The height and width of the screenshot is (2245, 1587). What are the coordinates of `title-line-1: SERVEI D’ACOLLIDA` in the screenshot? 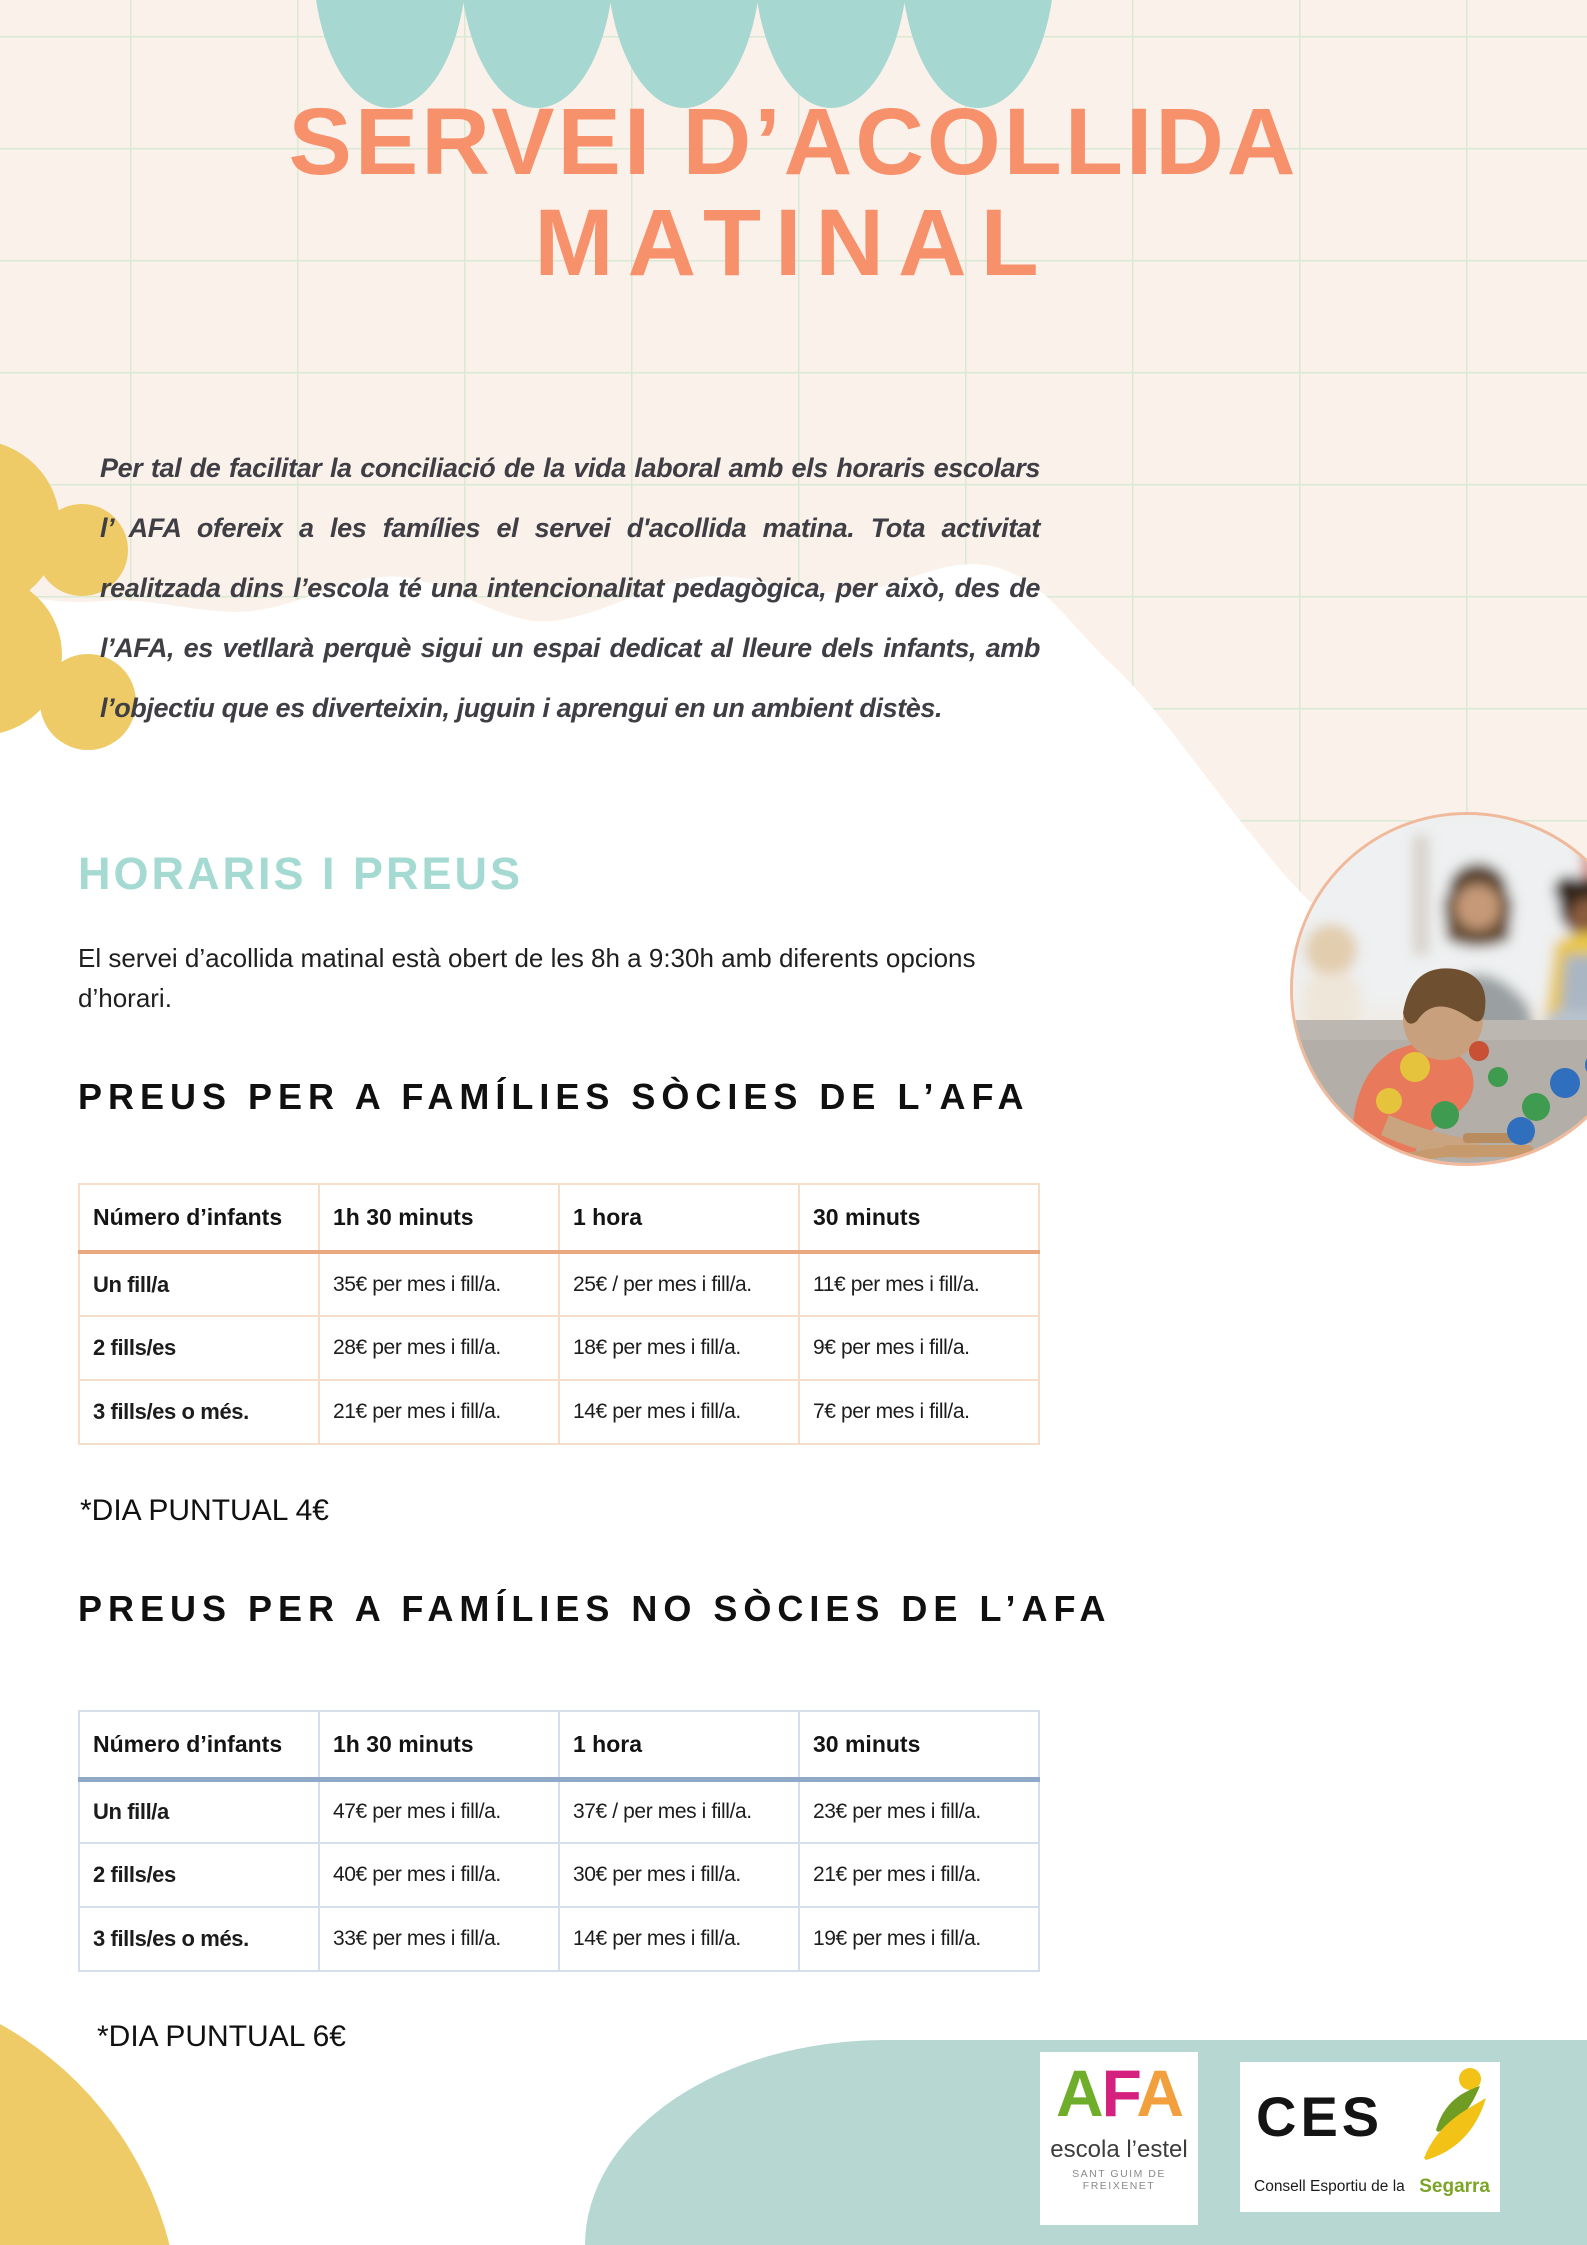 It's located at (793, 142).